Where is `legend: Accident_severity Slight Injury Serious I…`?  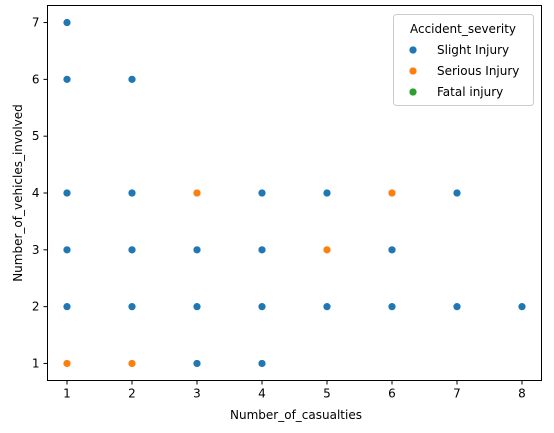
legend: Accident_severity Slight Injury Serious I… is located at coordinates (463, 60).